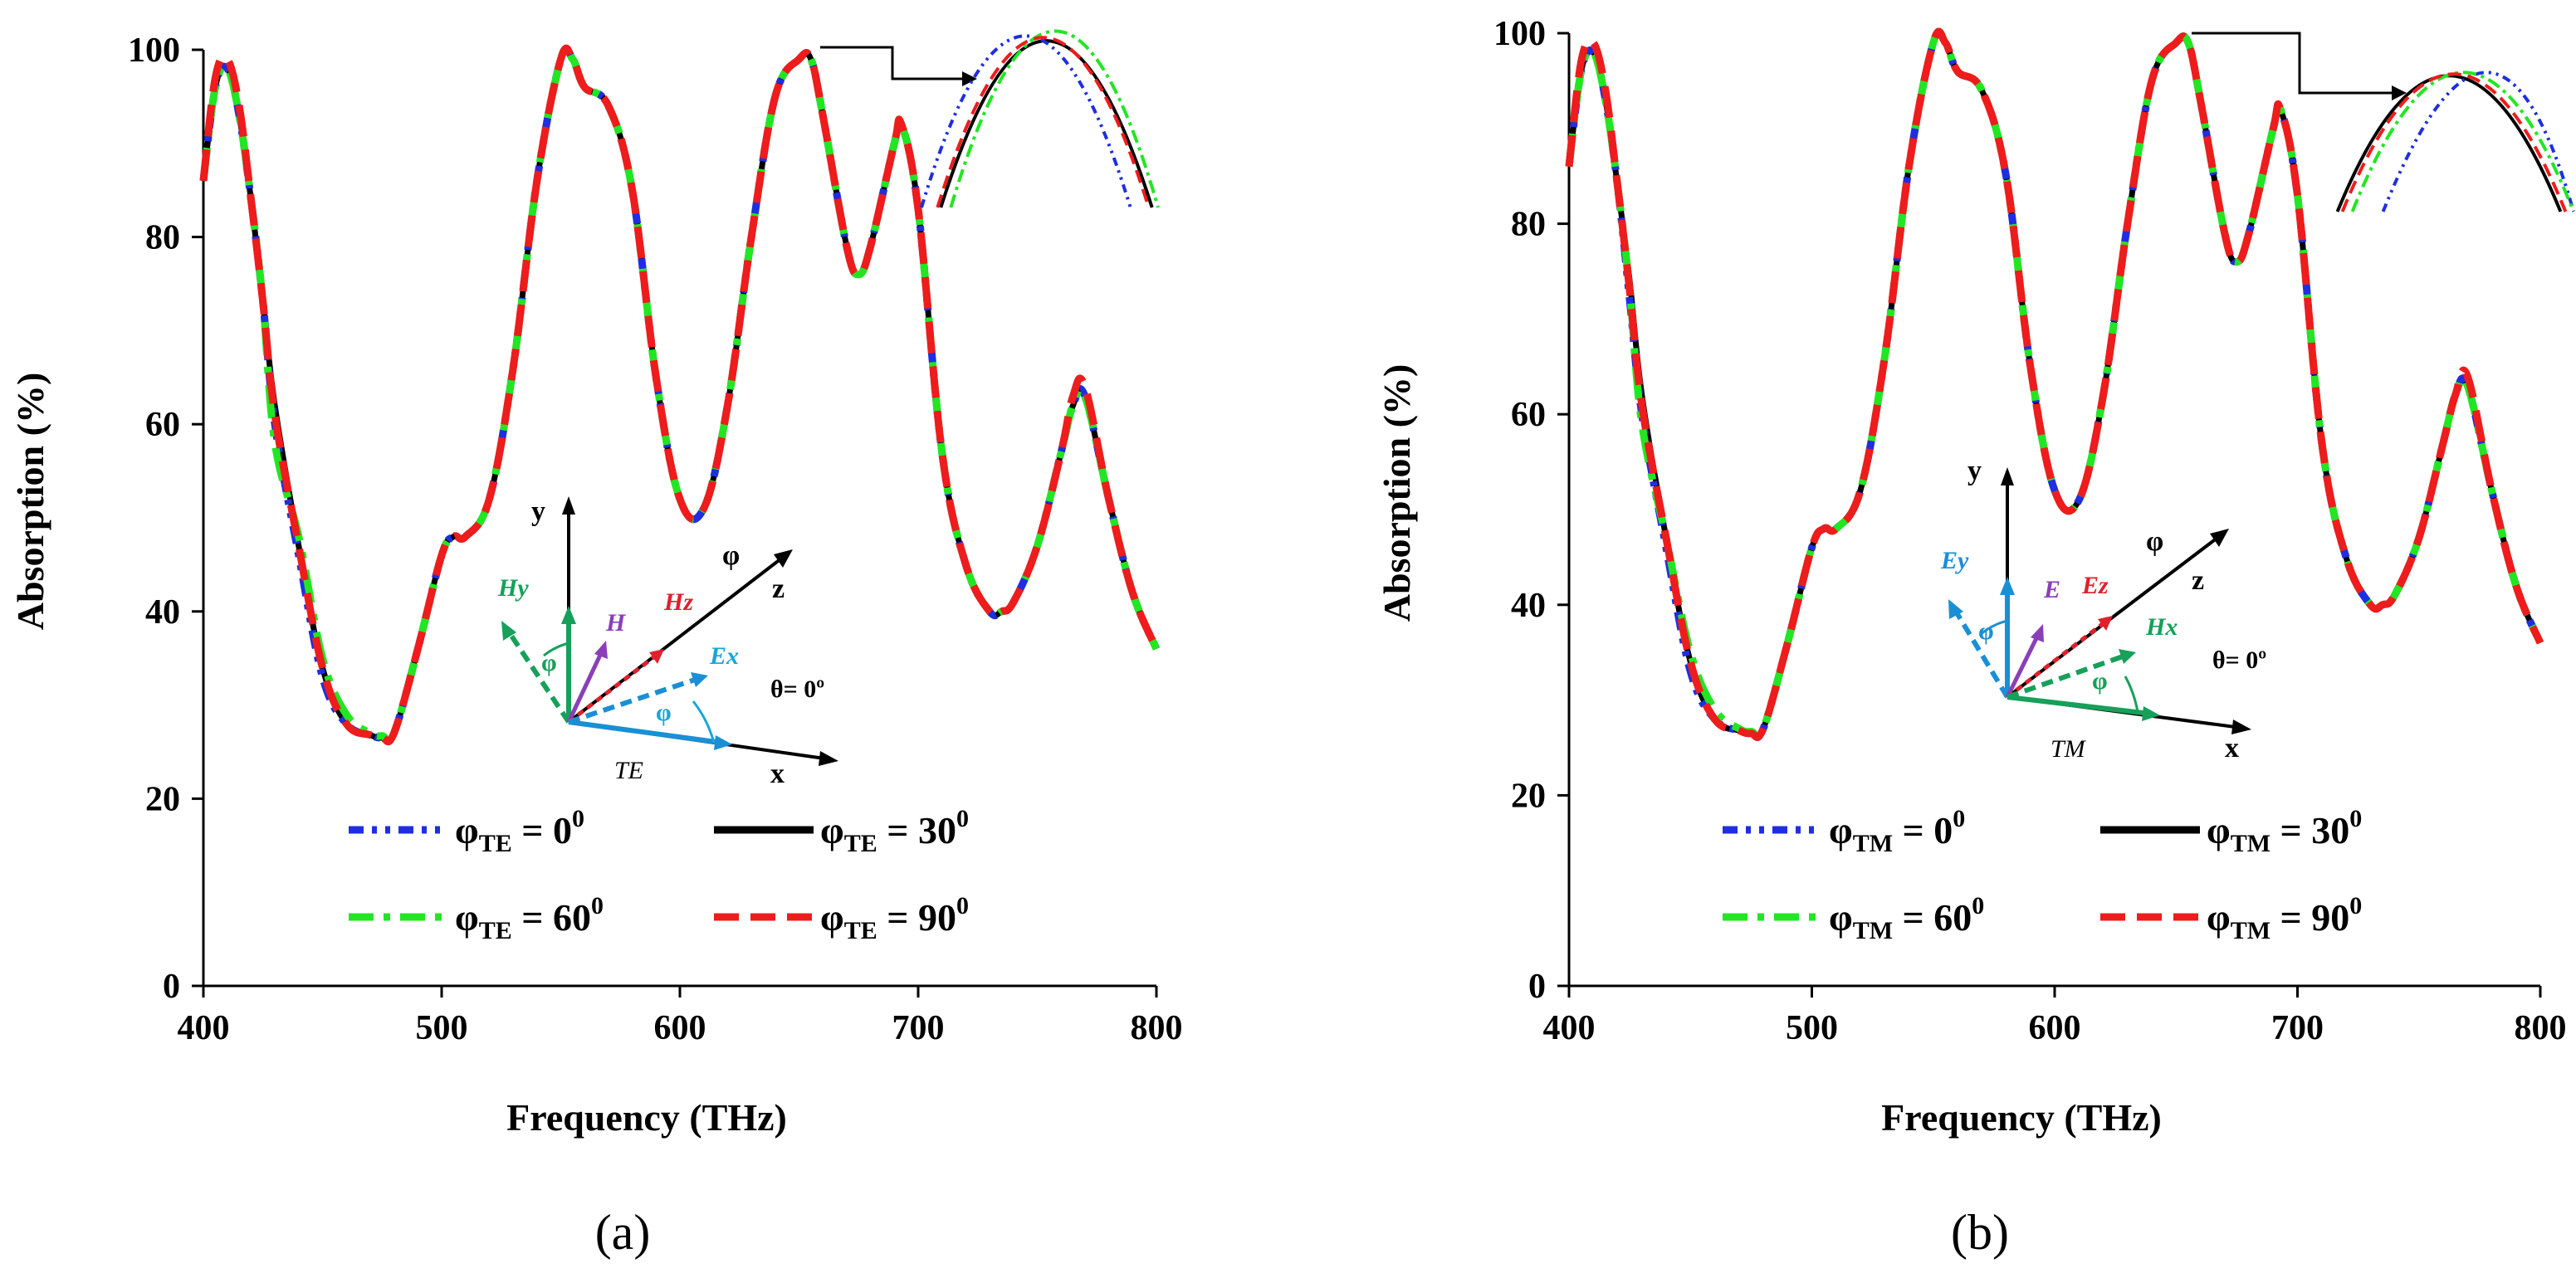 This screenshot has height=1278, width=2576. What do you see at coordinates (2066, 676) in the screenshot?
I see `inset-b-hx-dashed-vector` at bounding box center [2066, 676].